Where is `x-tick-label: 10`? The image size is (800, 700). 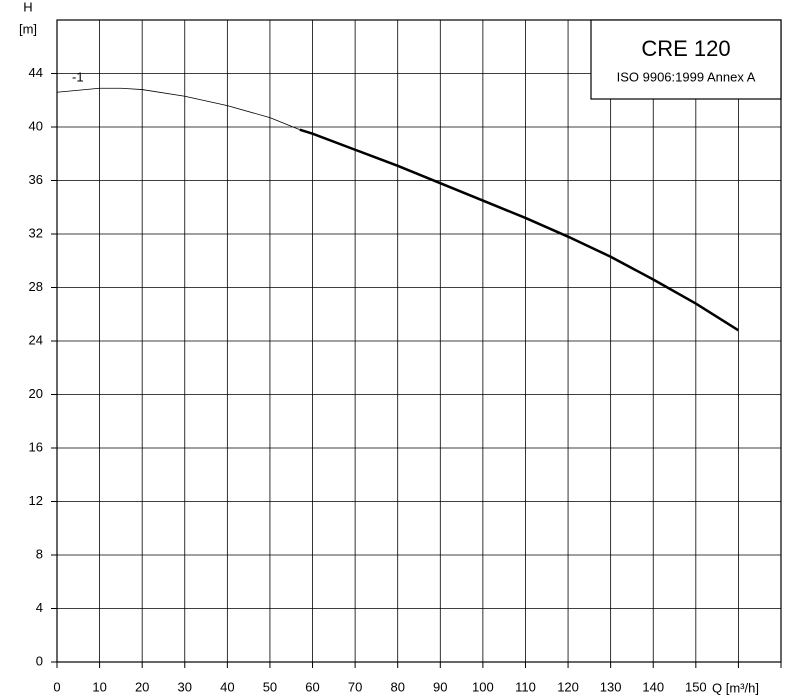 x-tick-label: 10 is located at coordinates (99, 686).